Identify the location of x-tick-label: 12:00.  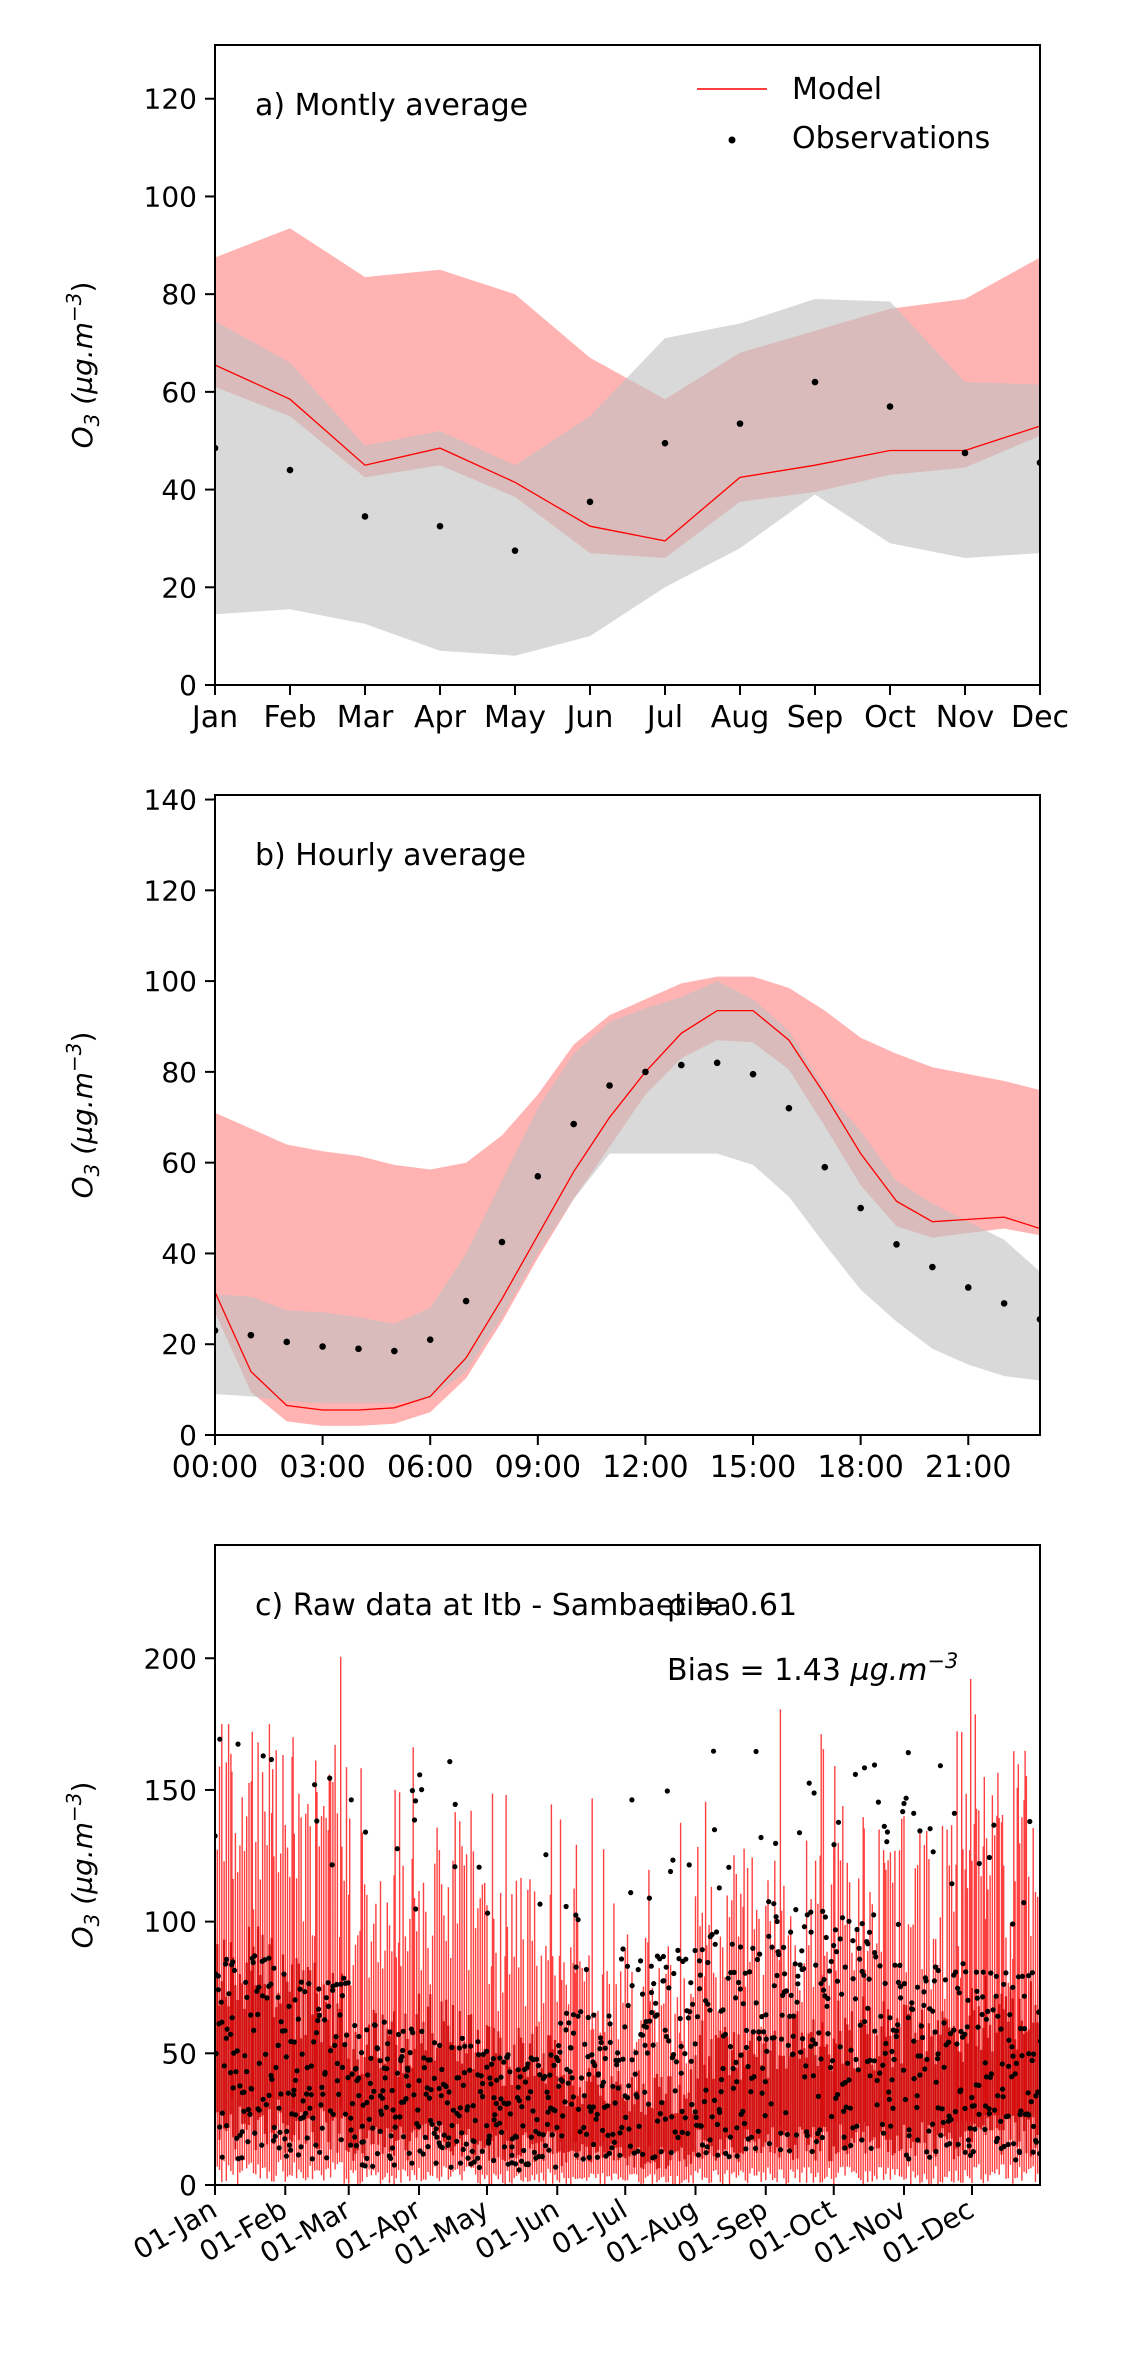
(645, 1467).